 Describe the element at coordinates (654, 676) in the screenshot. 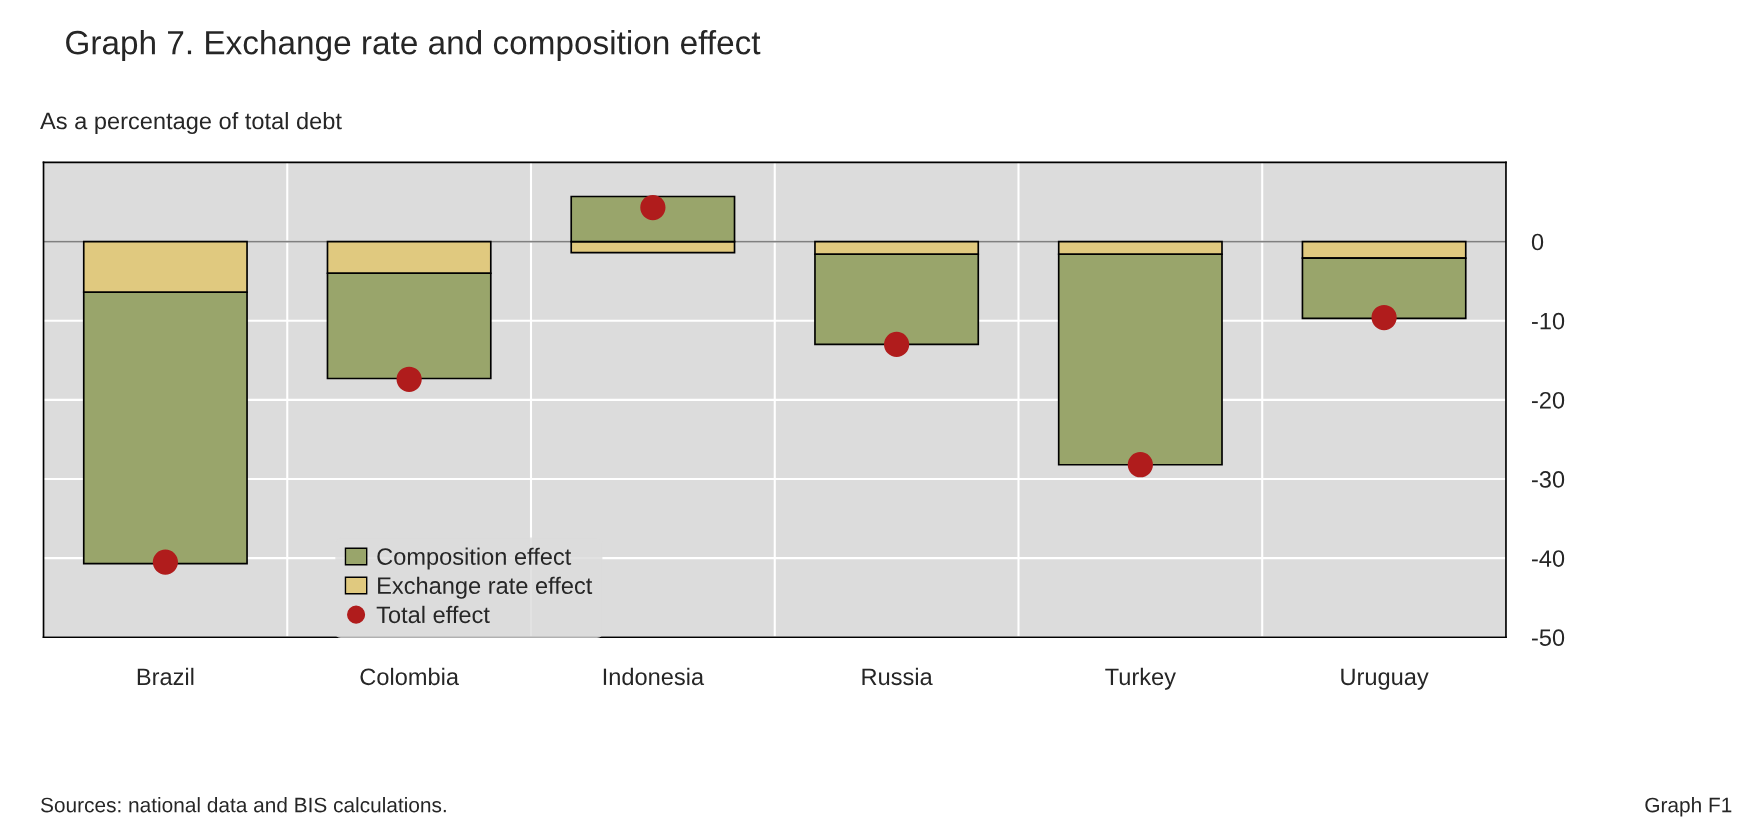

I see `x-tick-label: Indonesia` at that location.